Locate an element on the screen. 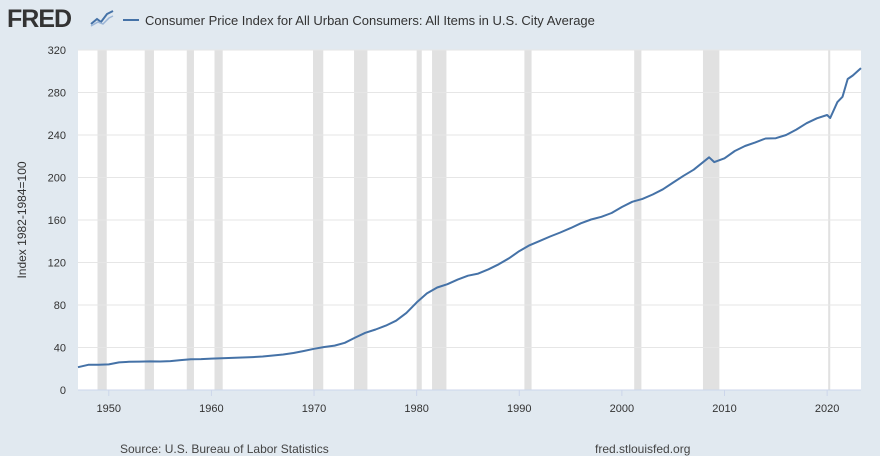 The height and width of the screenshot is (456, 880). x-tick-label: 1960 is located at coordinates (211, 409).